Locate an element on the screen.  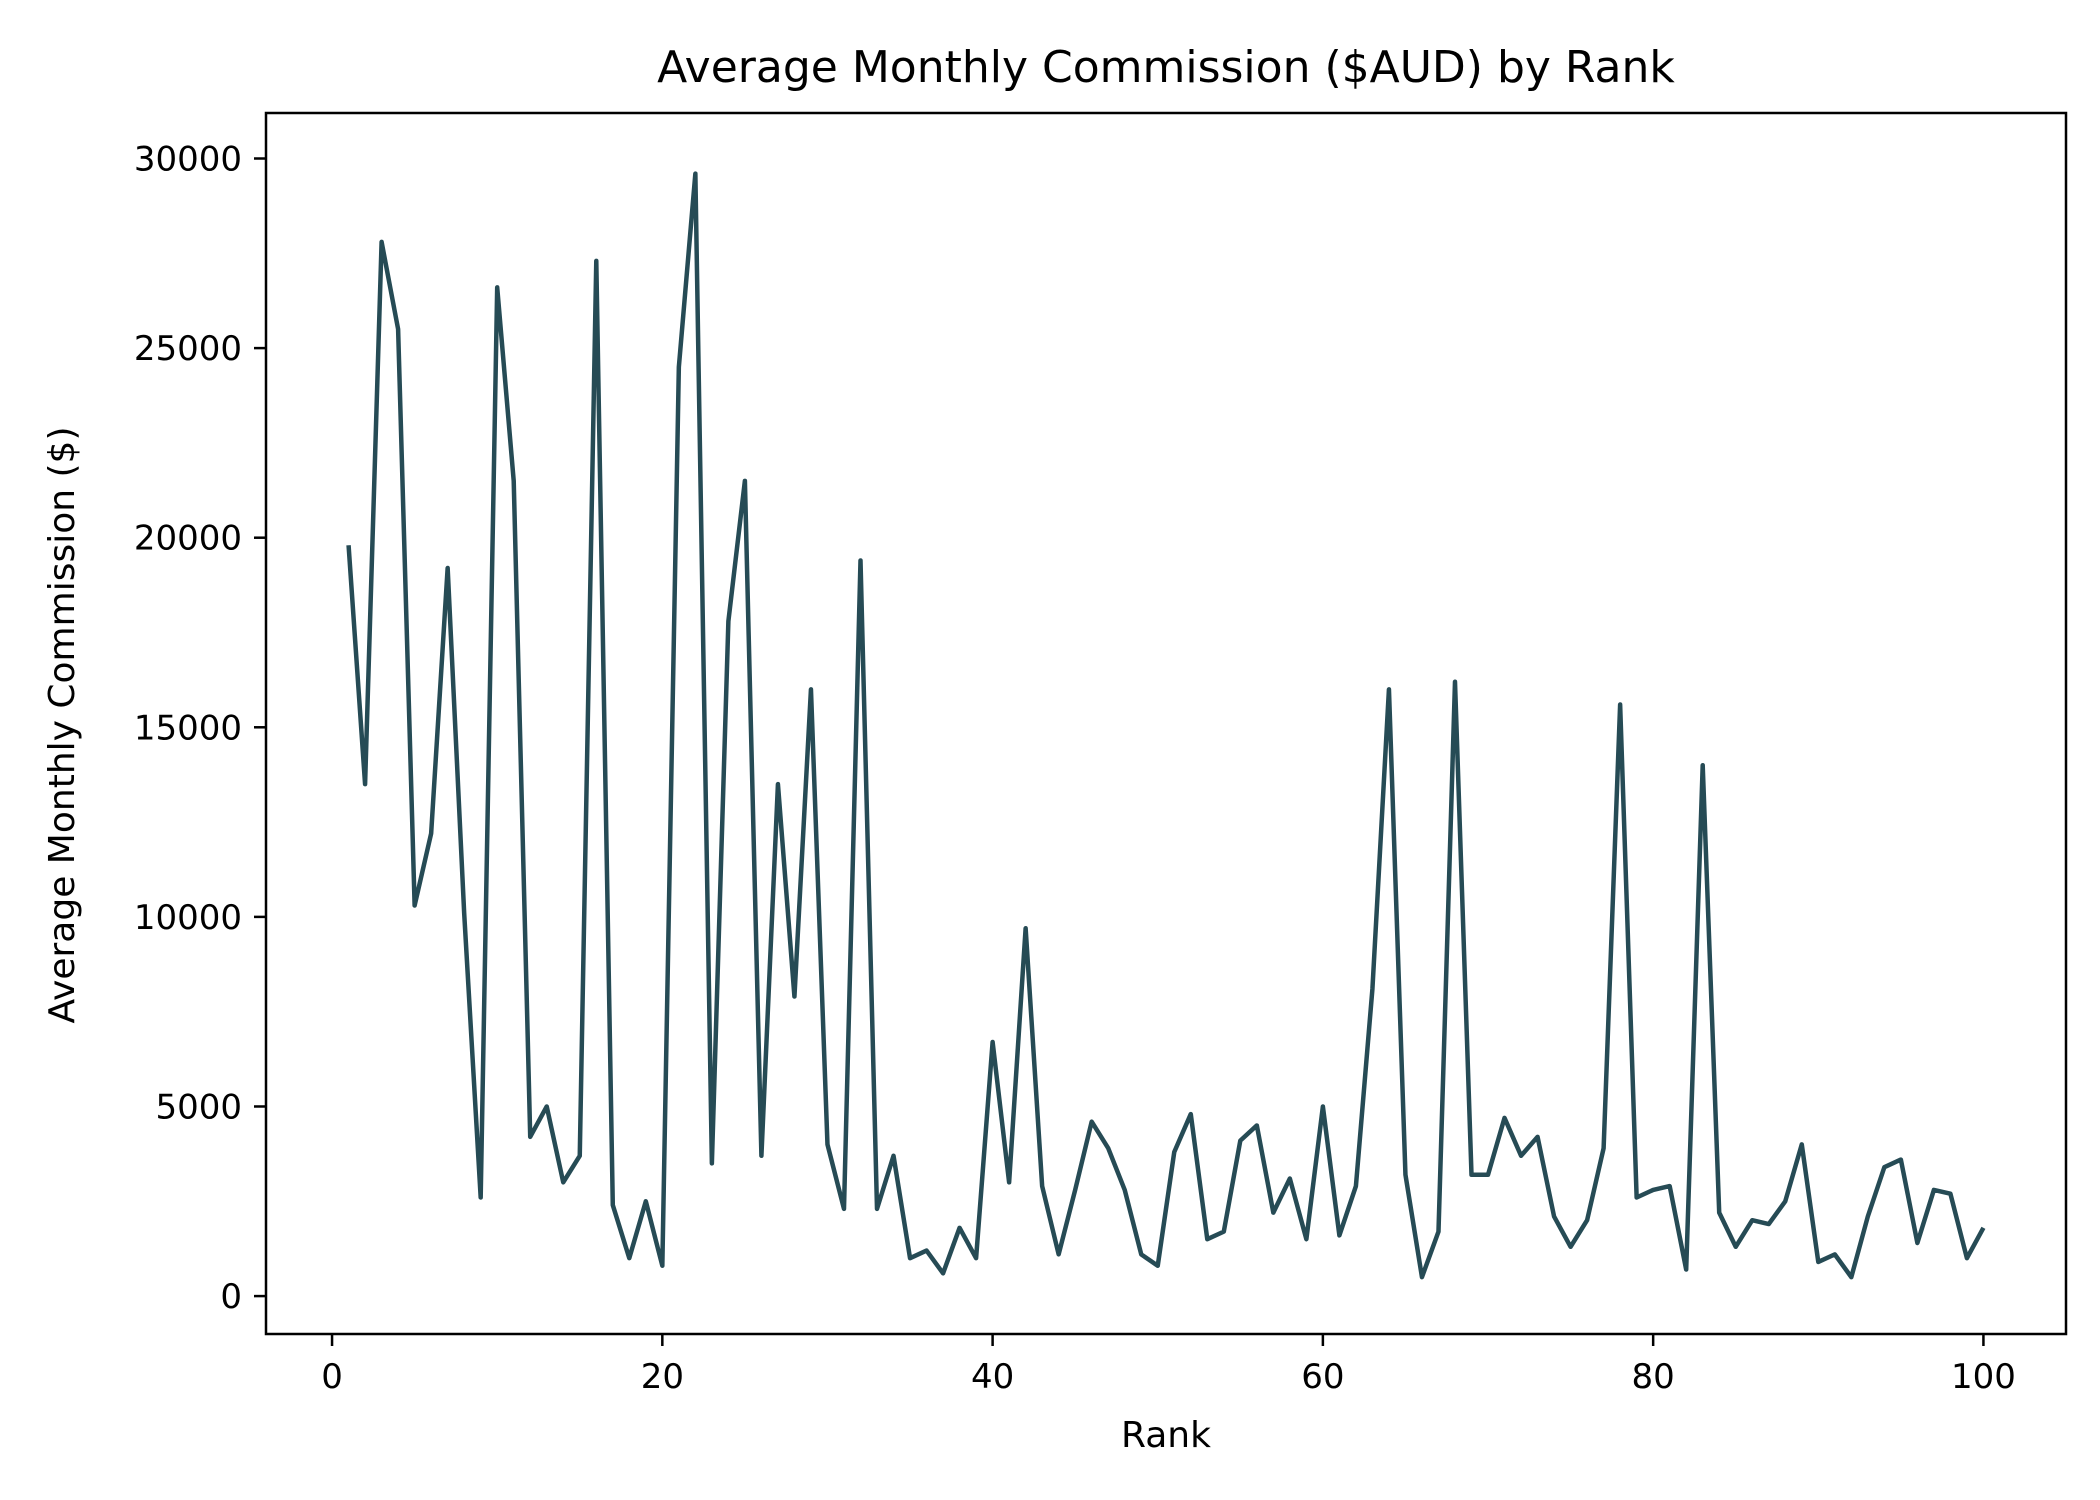
y-tick-label: 0 is located at coordinates (231, 1297).